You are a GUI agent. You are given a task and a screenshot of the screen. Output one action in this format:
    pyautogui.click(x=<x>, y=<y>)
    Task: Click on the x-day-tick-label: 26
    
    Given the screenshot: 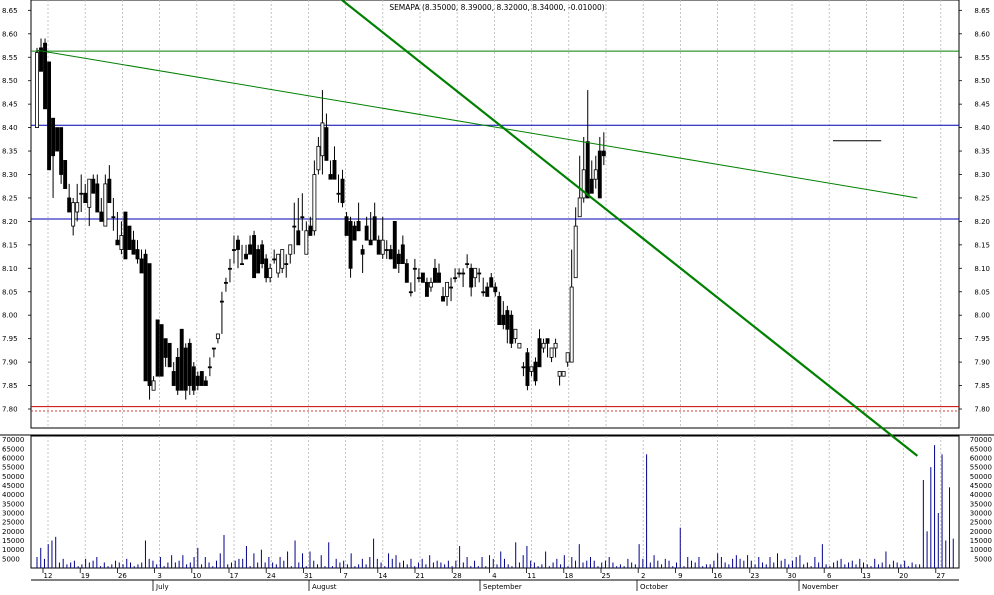 What is the action you would take?
    pyautogui.click(x=122, y=576)
    